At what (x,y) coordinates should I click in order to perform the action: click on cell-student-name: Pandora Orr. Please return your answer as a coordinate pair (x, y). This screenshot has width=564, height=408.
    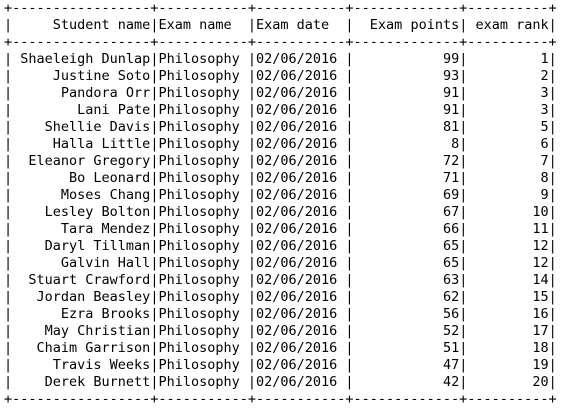
    Looking at the image, I should click on (81, 93).